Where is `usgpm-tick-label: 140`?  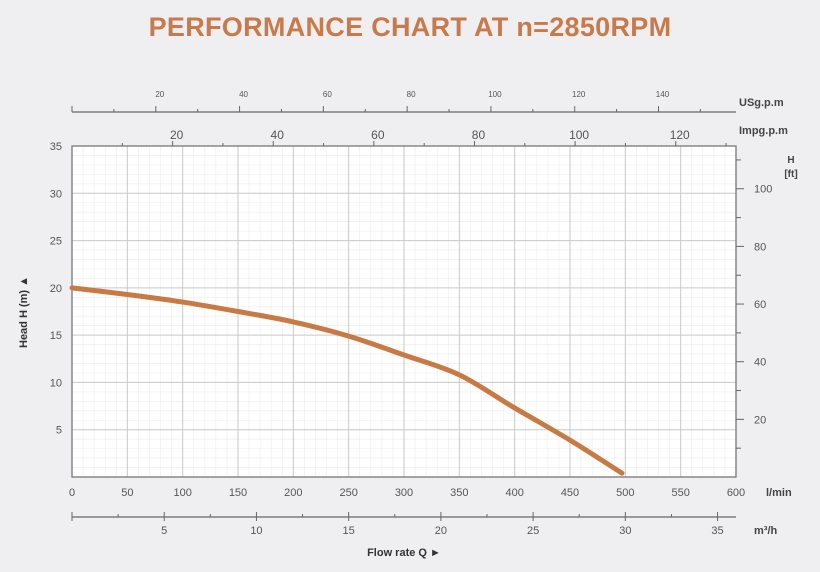
usgpm-tick-label: 140 is located at coordinates (663, 94).